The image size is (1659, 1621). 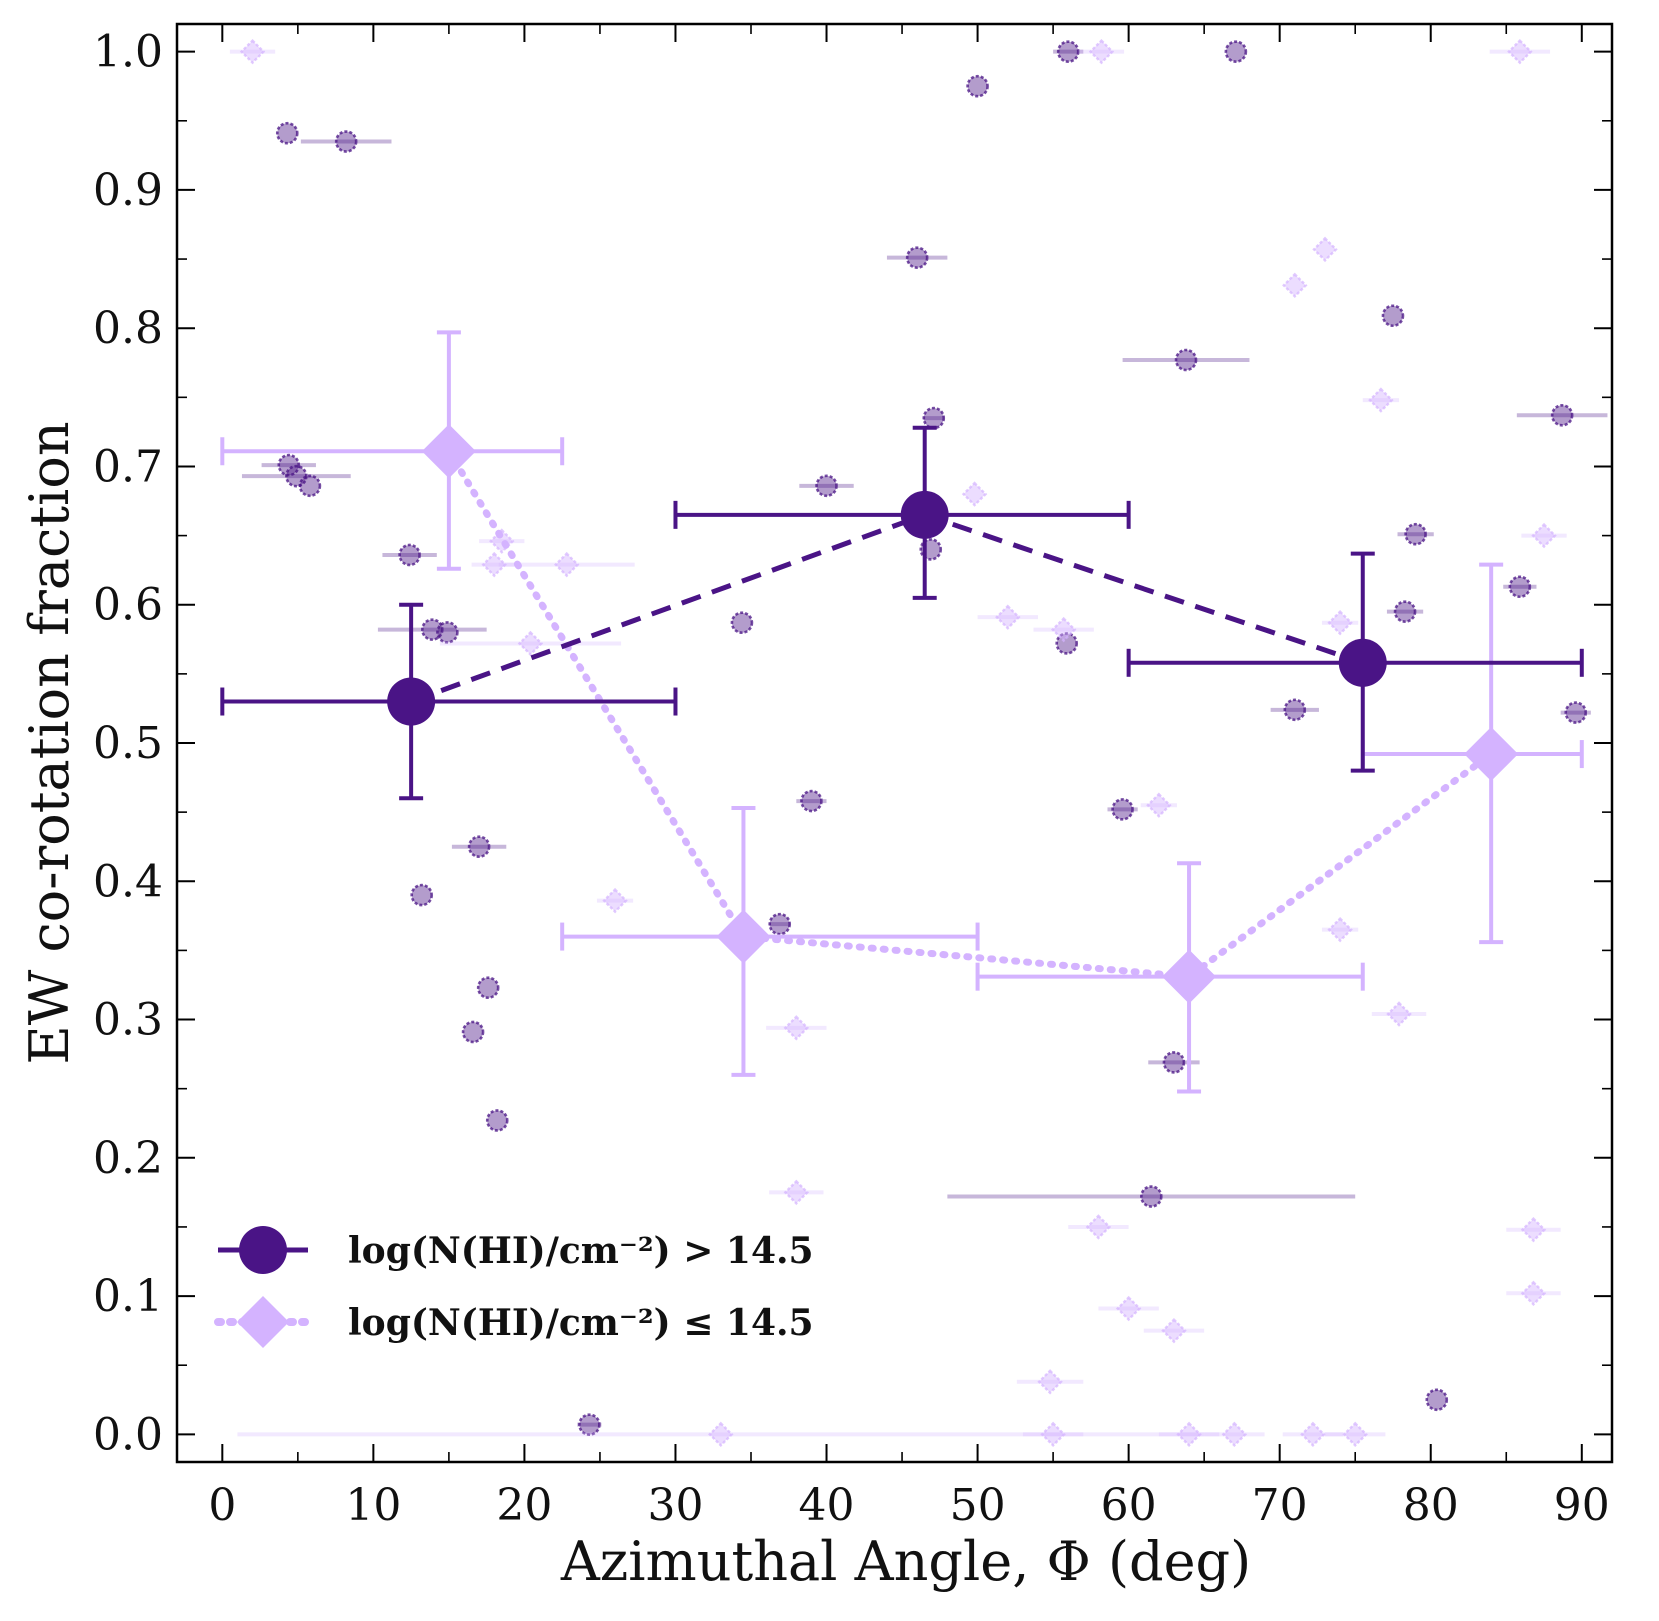 What do you see at coordinates (222, 1505) in the screenshot?
I see `x-tick-label: 0` at bounding box center [222, 1505].